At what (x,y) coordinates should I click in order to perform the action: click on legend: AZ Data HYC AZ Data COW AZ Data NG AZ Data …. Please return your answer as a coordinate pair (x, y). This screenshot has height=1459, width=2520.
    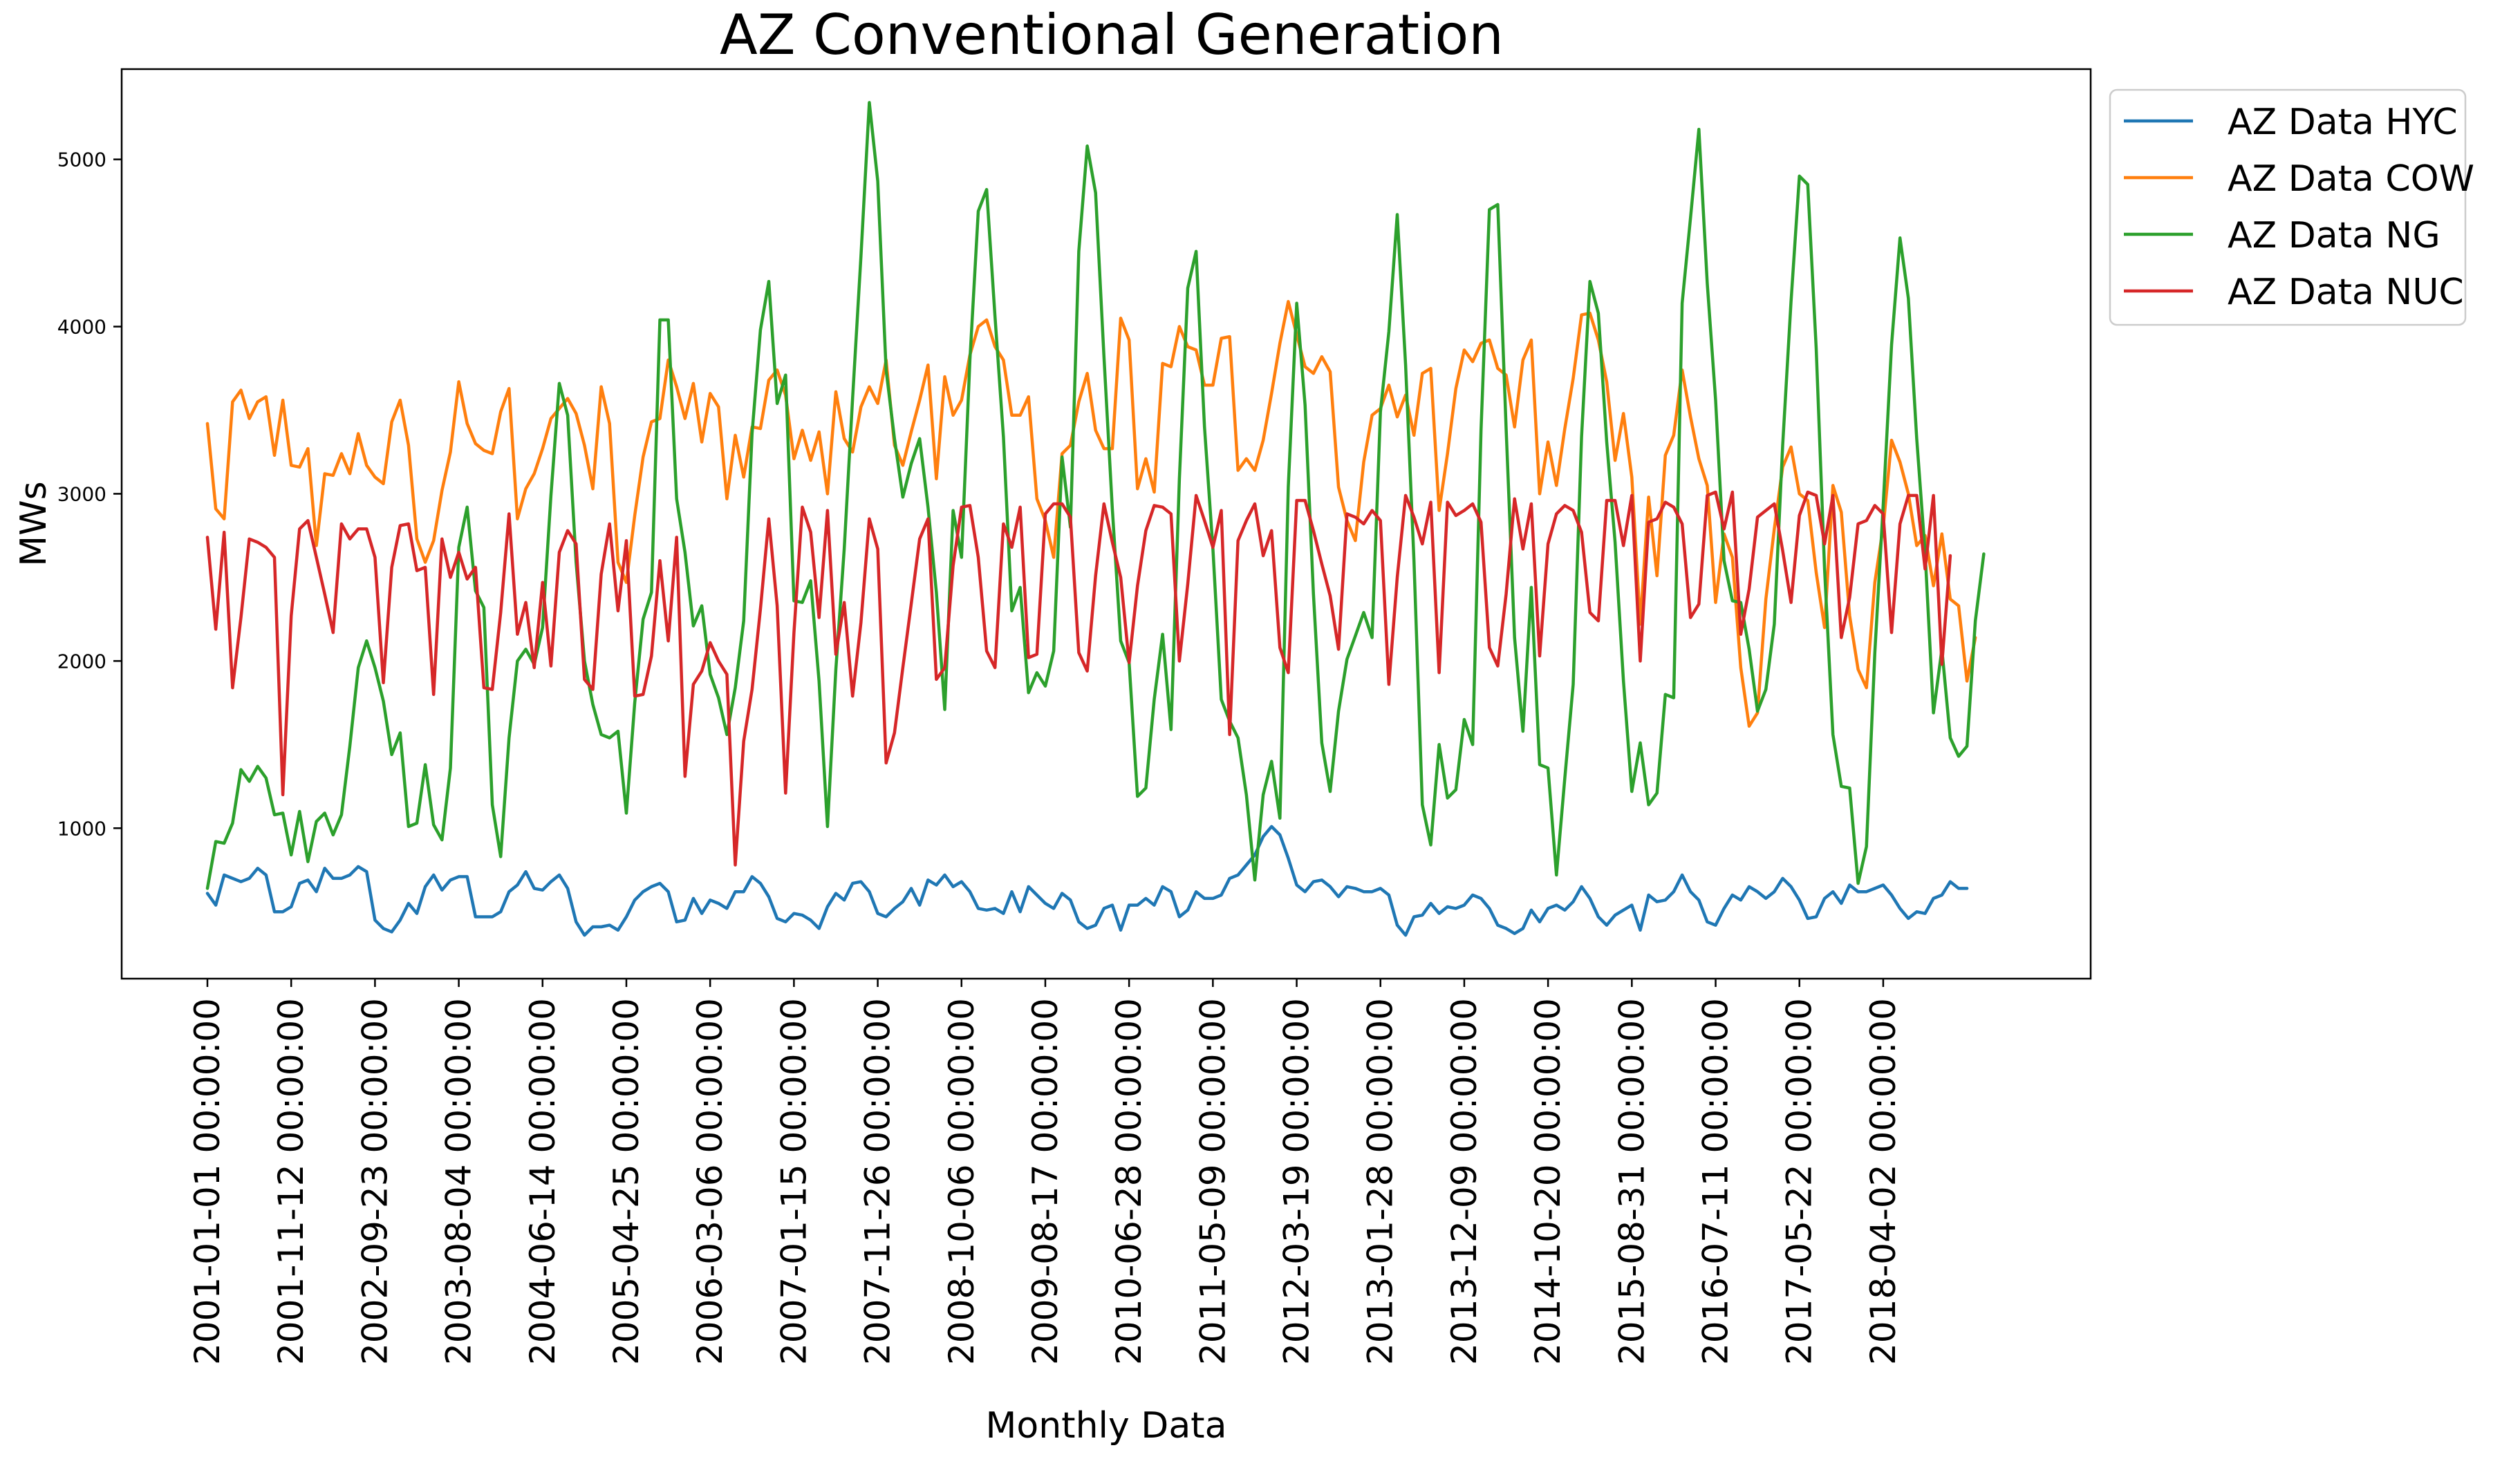
    Looking at the image, I should click on (2291, 207).